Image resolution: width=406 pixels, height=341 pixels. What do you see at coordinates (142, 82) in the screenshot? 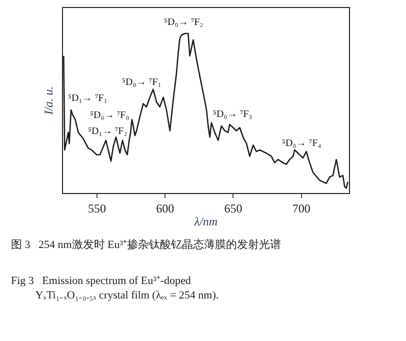
I see `annotation: ⁵D₀→ ⁷F₁` at bounding box center [142, 82].